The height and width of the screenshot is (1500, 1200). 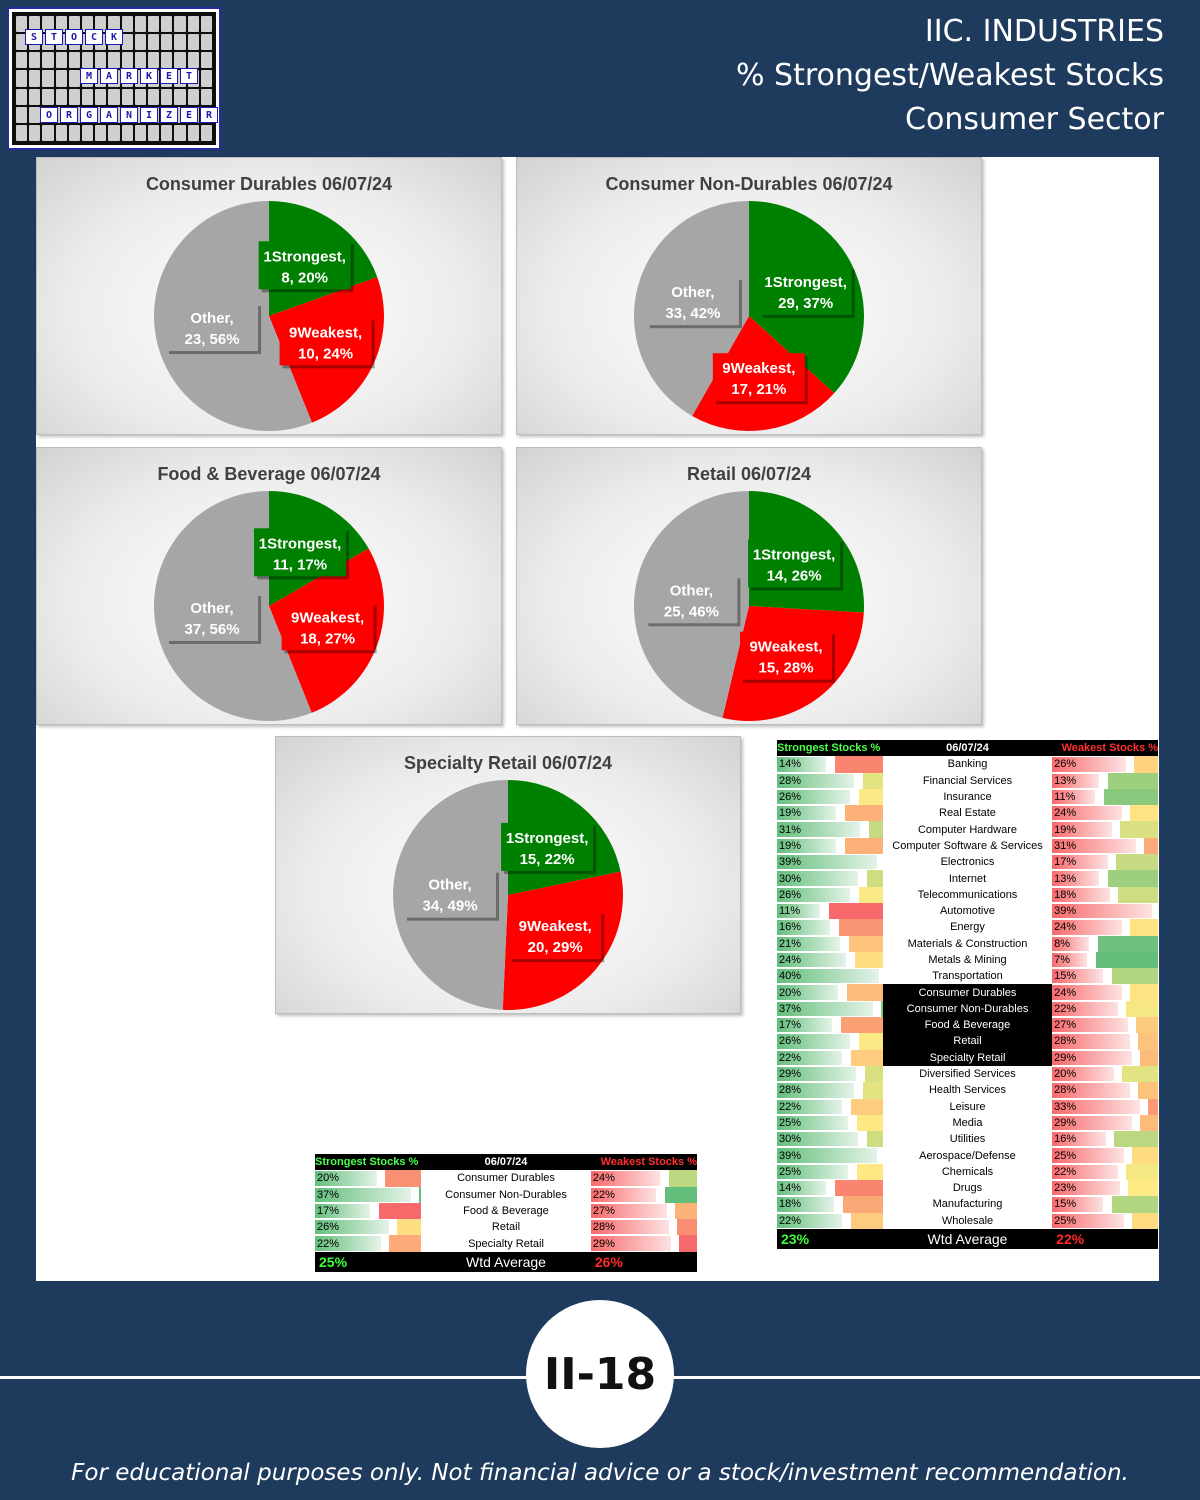 I want to click on strongest-cell: 19%, so click(x=830, y=846).